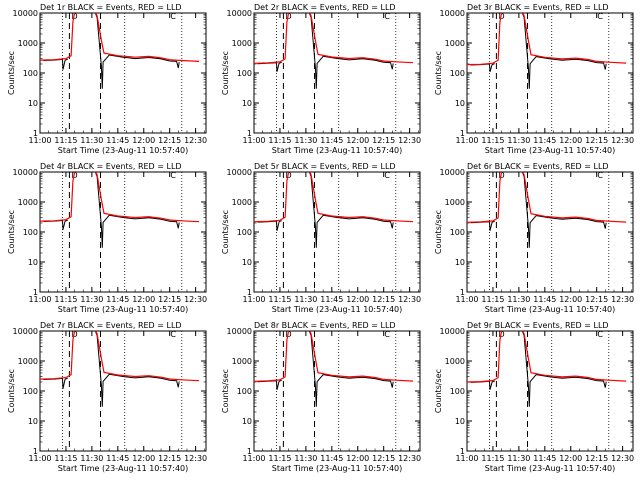  Describe the element at coordinates (325, 166) in the screenshot. I see `panel-title: Det 5r BLACK = Events, RED = LLD` at that location.